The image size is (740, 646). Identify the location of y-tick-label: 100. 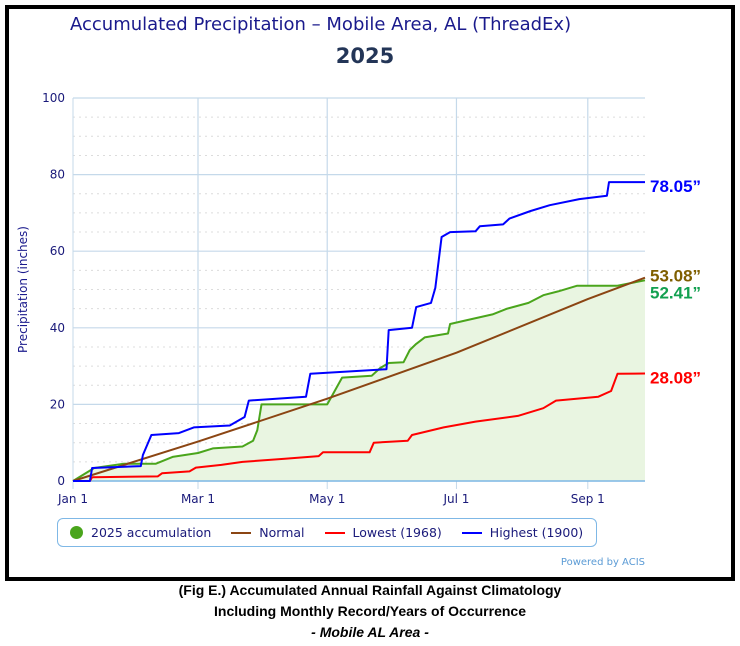
(53, 98).